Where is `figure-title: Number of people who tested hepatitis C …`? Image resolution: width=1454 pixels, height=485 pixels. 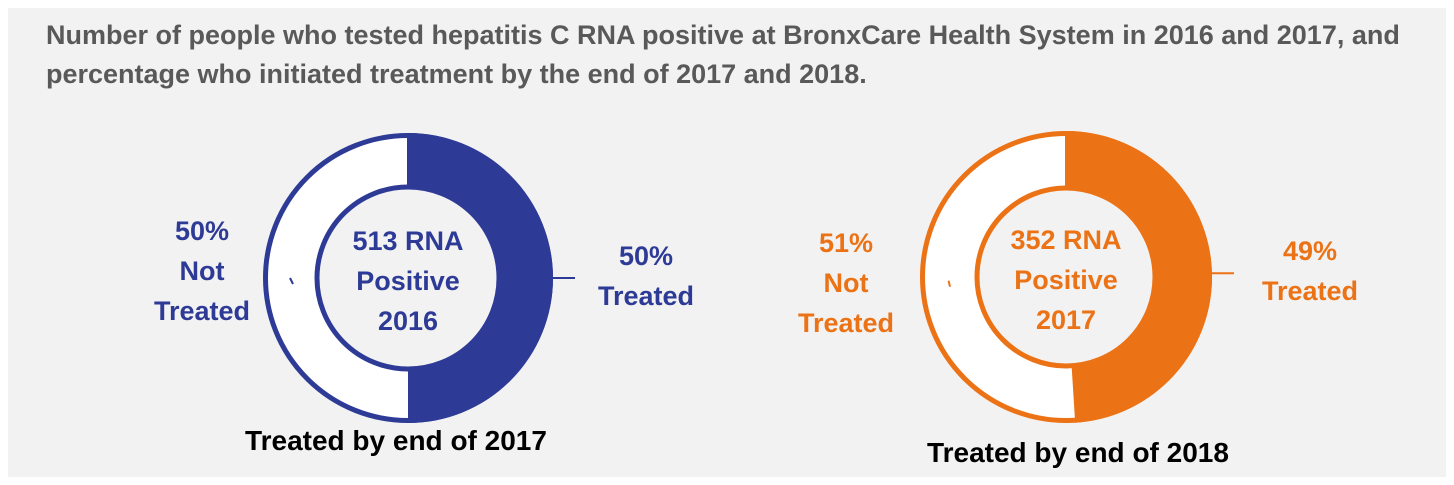 figure-title: Number of people who tested hepatitis C … is located at coordinates (723, 54).